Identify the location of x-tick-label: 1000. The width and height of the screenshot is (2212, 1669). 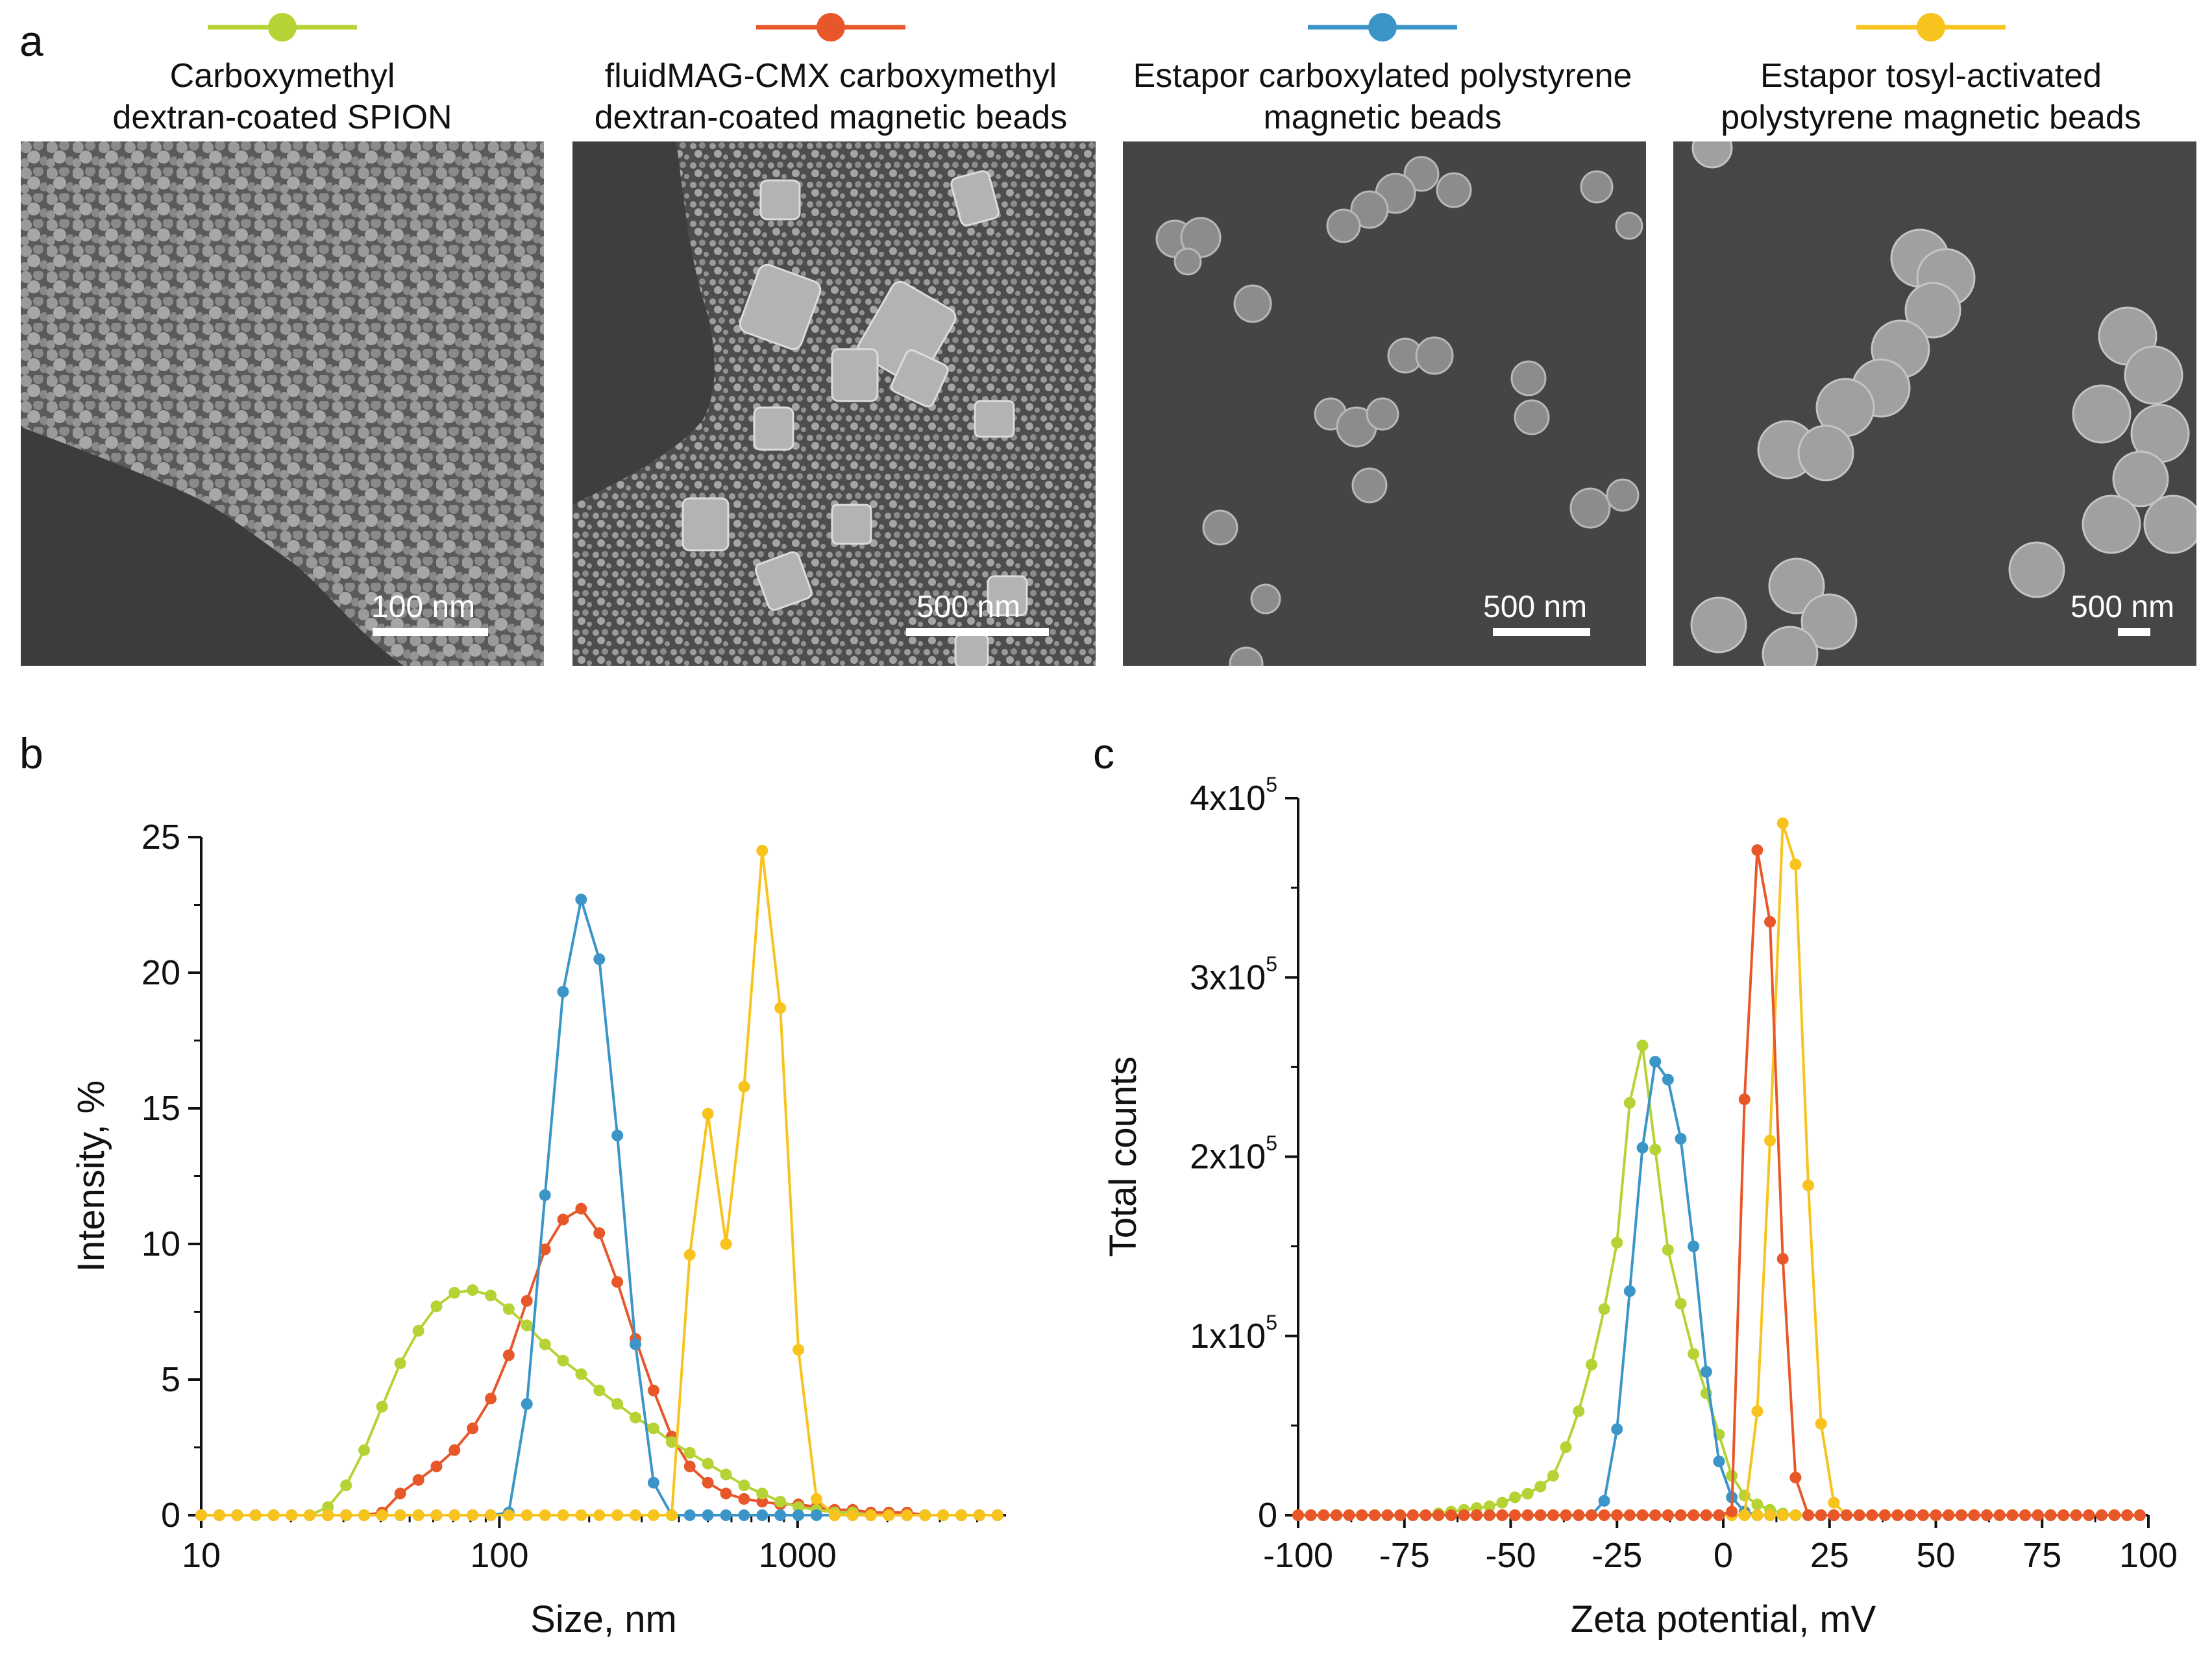
(798, 1555).